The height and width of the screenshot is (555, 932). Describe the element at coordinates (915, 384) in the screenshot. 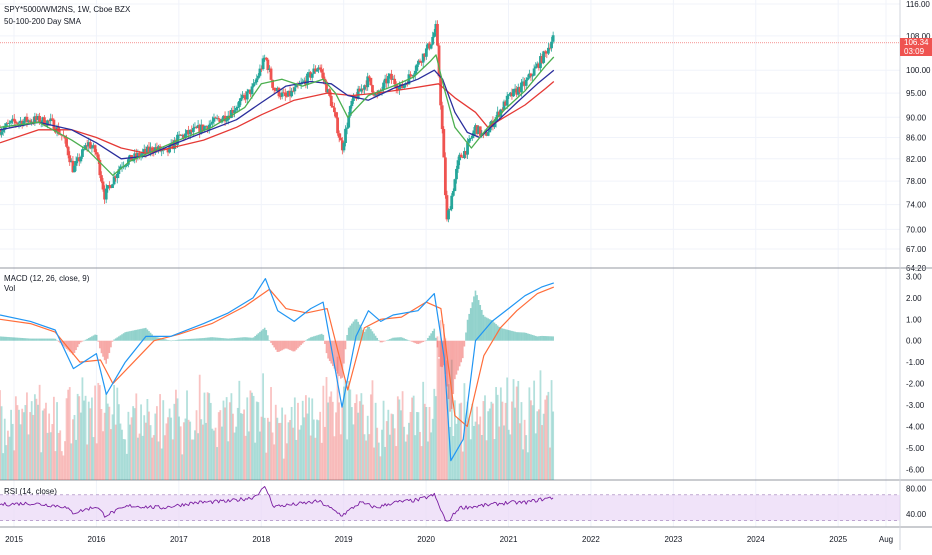

I see `macd-tick-label: -2.00` at that location.